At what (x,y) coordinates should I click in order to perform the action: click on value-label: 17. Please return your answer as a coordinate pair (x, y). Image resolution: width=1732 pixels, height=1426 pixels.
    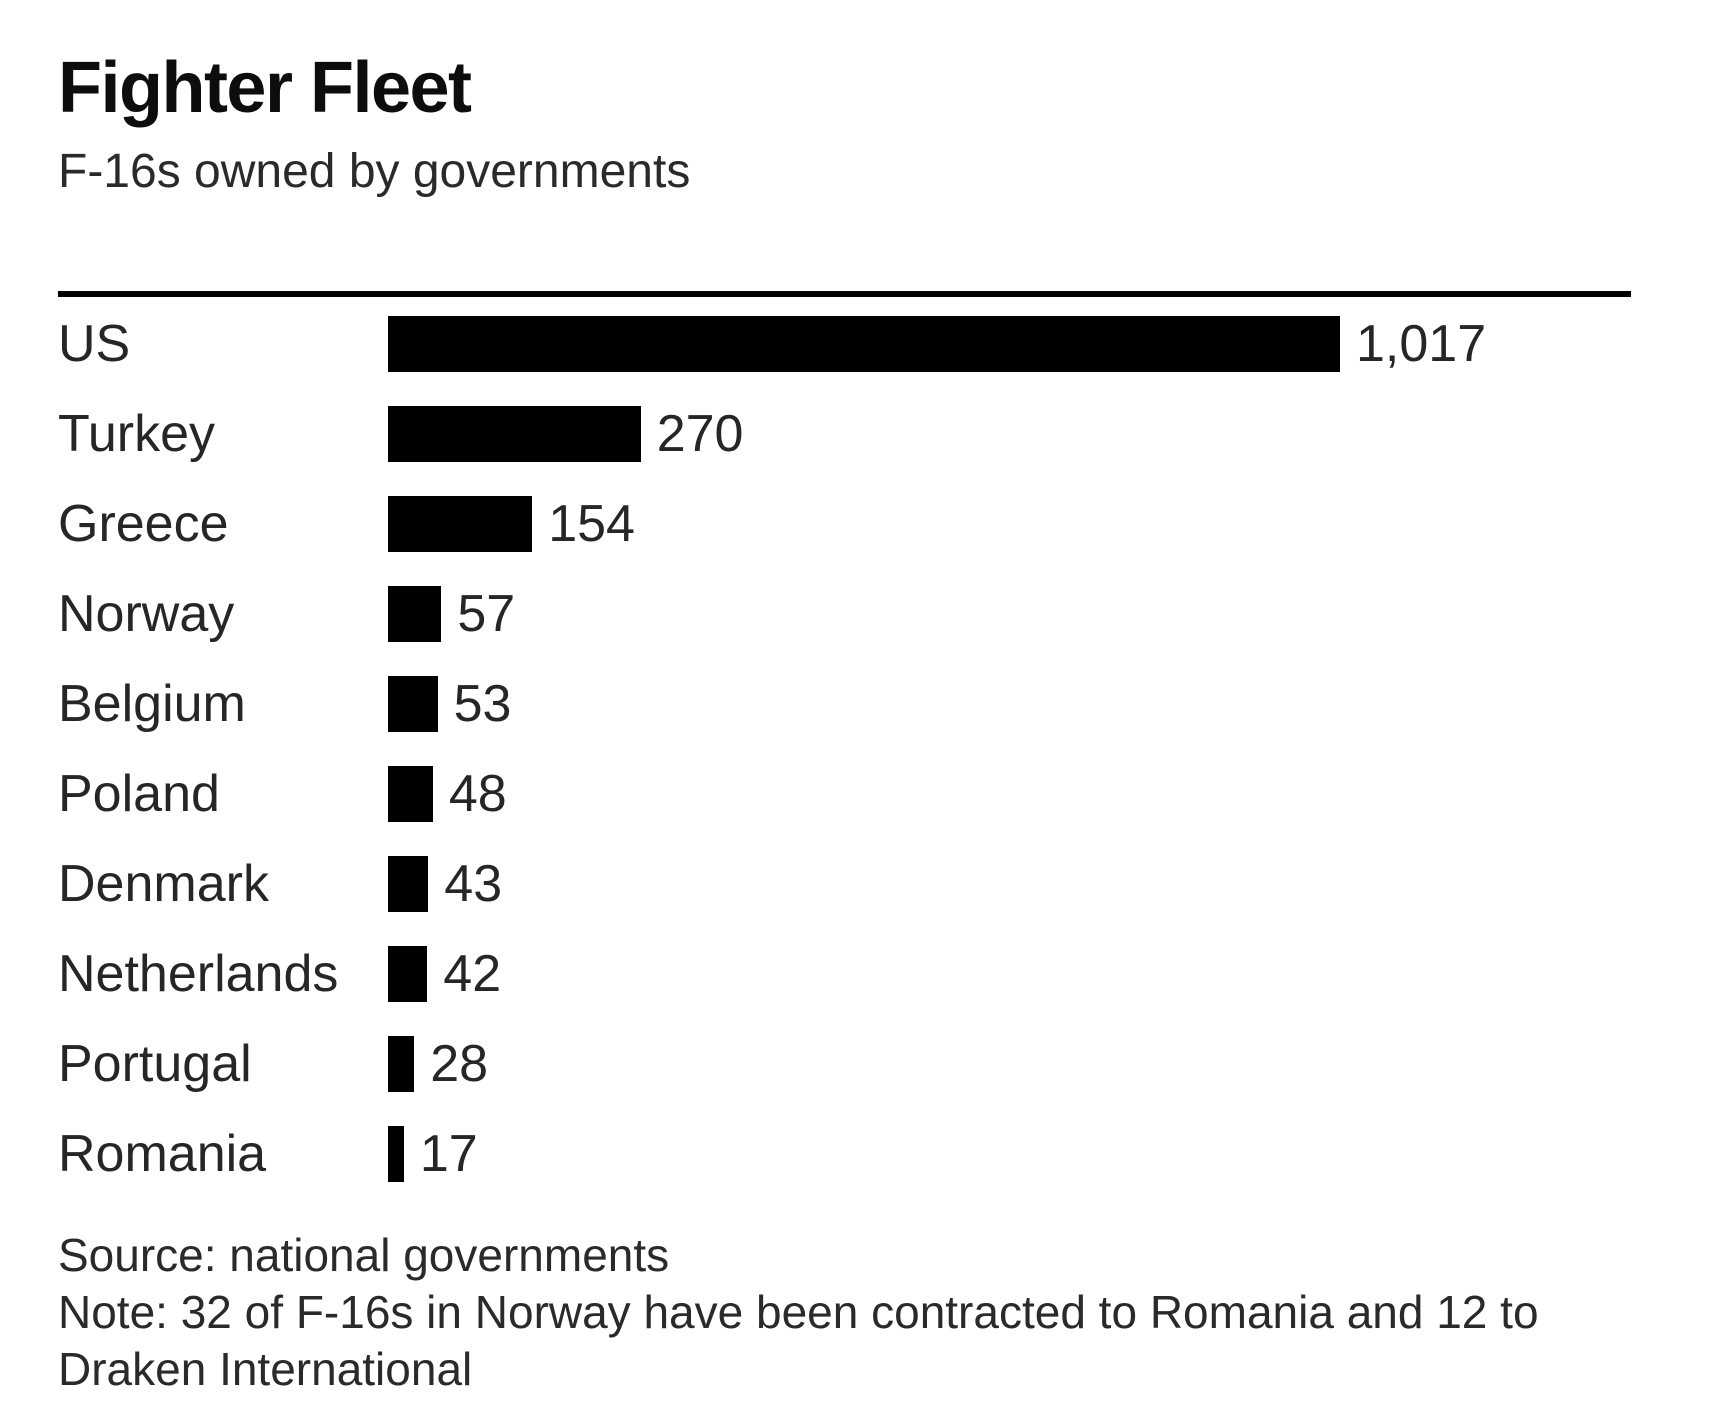
    Looking at the image, I should click on (448, 1154).